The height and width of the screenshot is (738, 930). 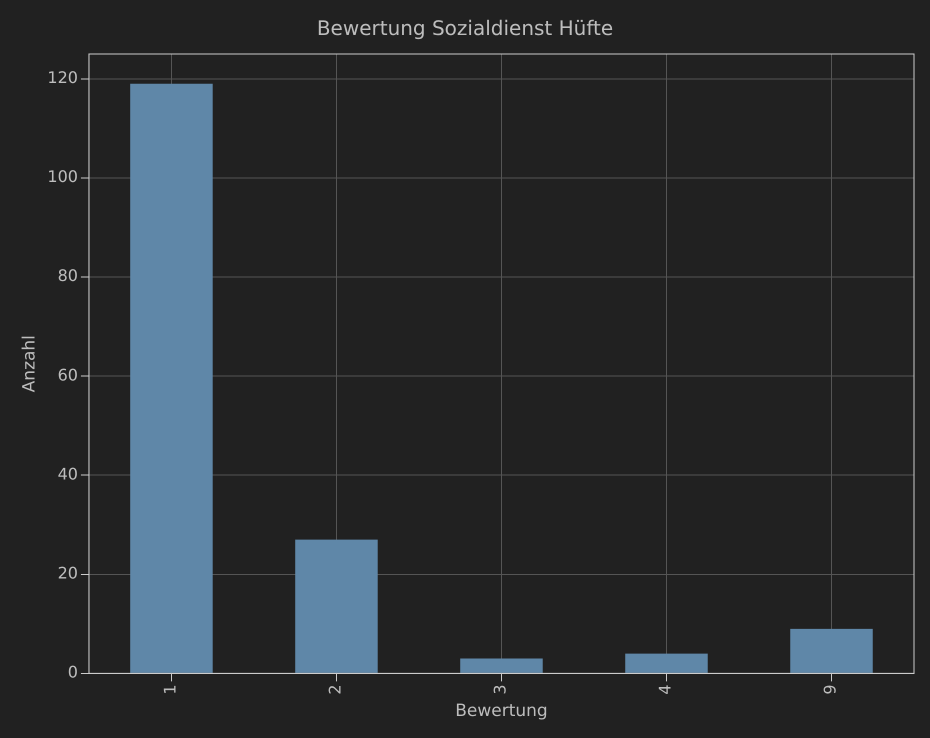 I want to click on y-tick-label: 120, so click(x=62, y=77).